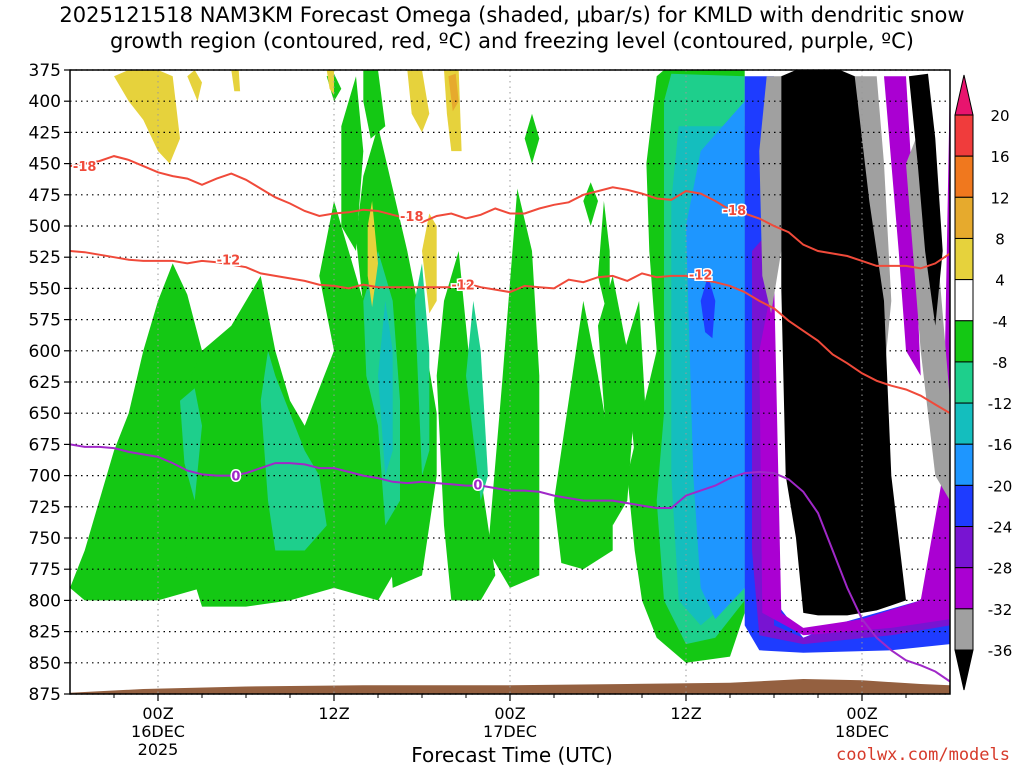 Image resolution: width=1024 pixels, height=768 pixels. What do you see at coordinates (45, 133) in the screenshot?
I see `y-tick-label-2: 425` at bounding box center [45, 133].